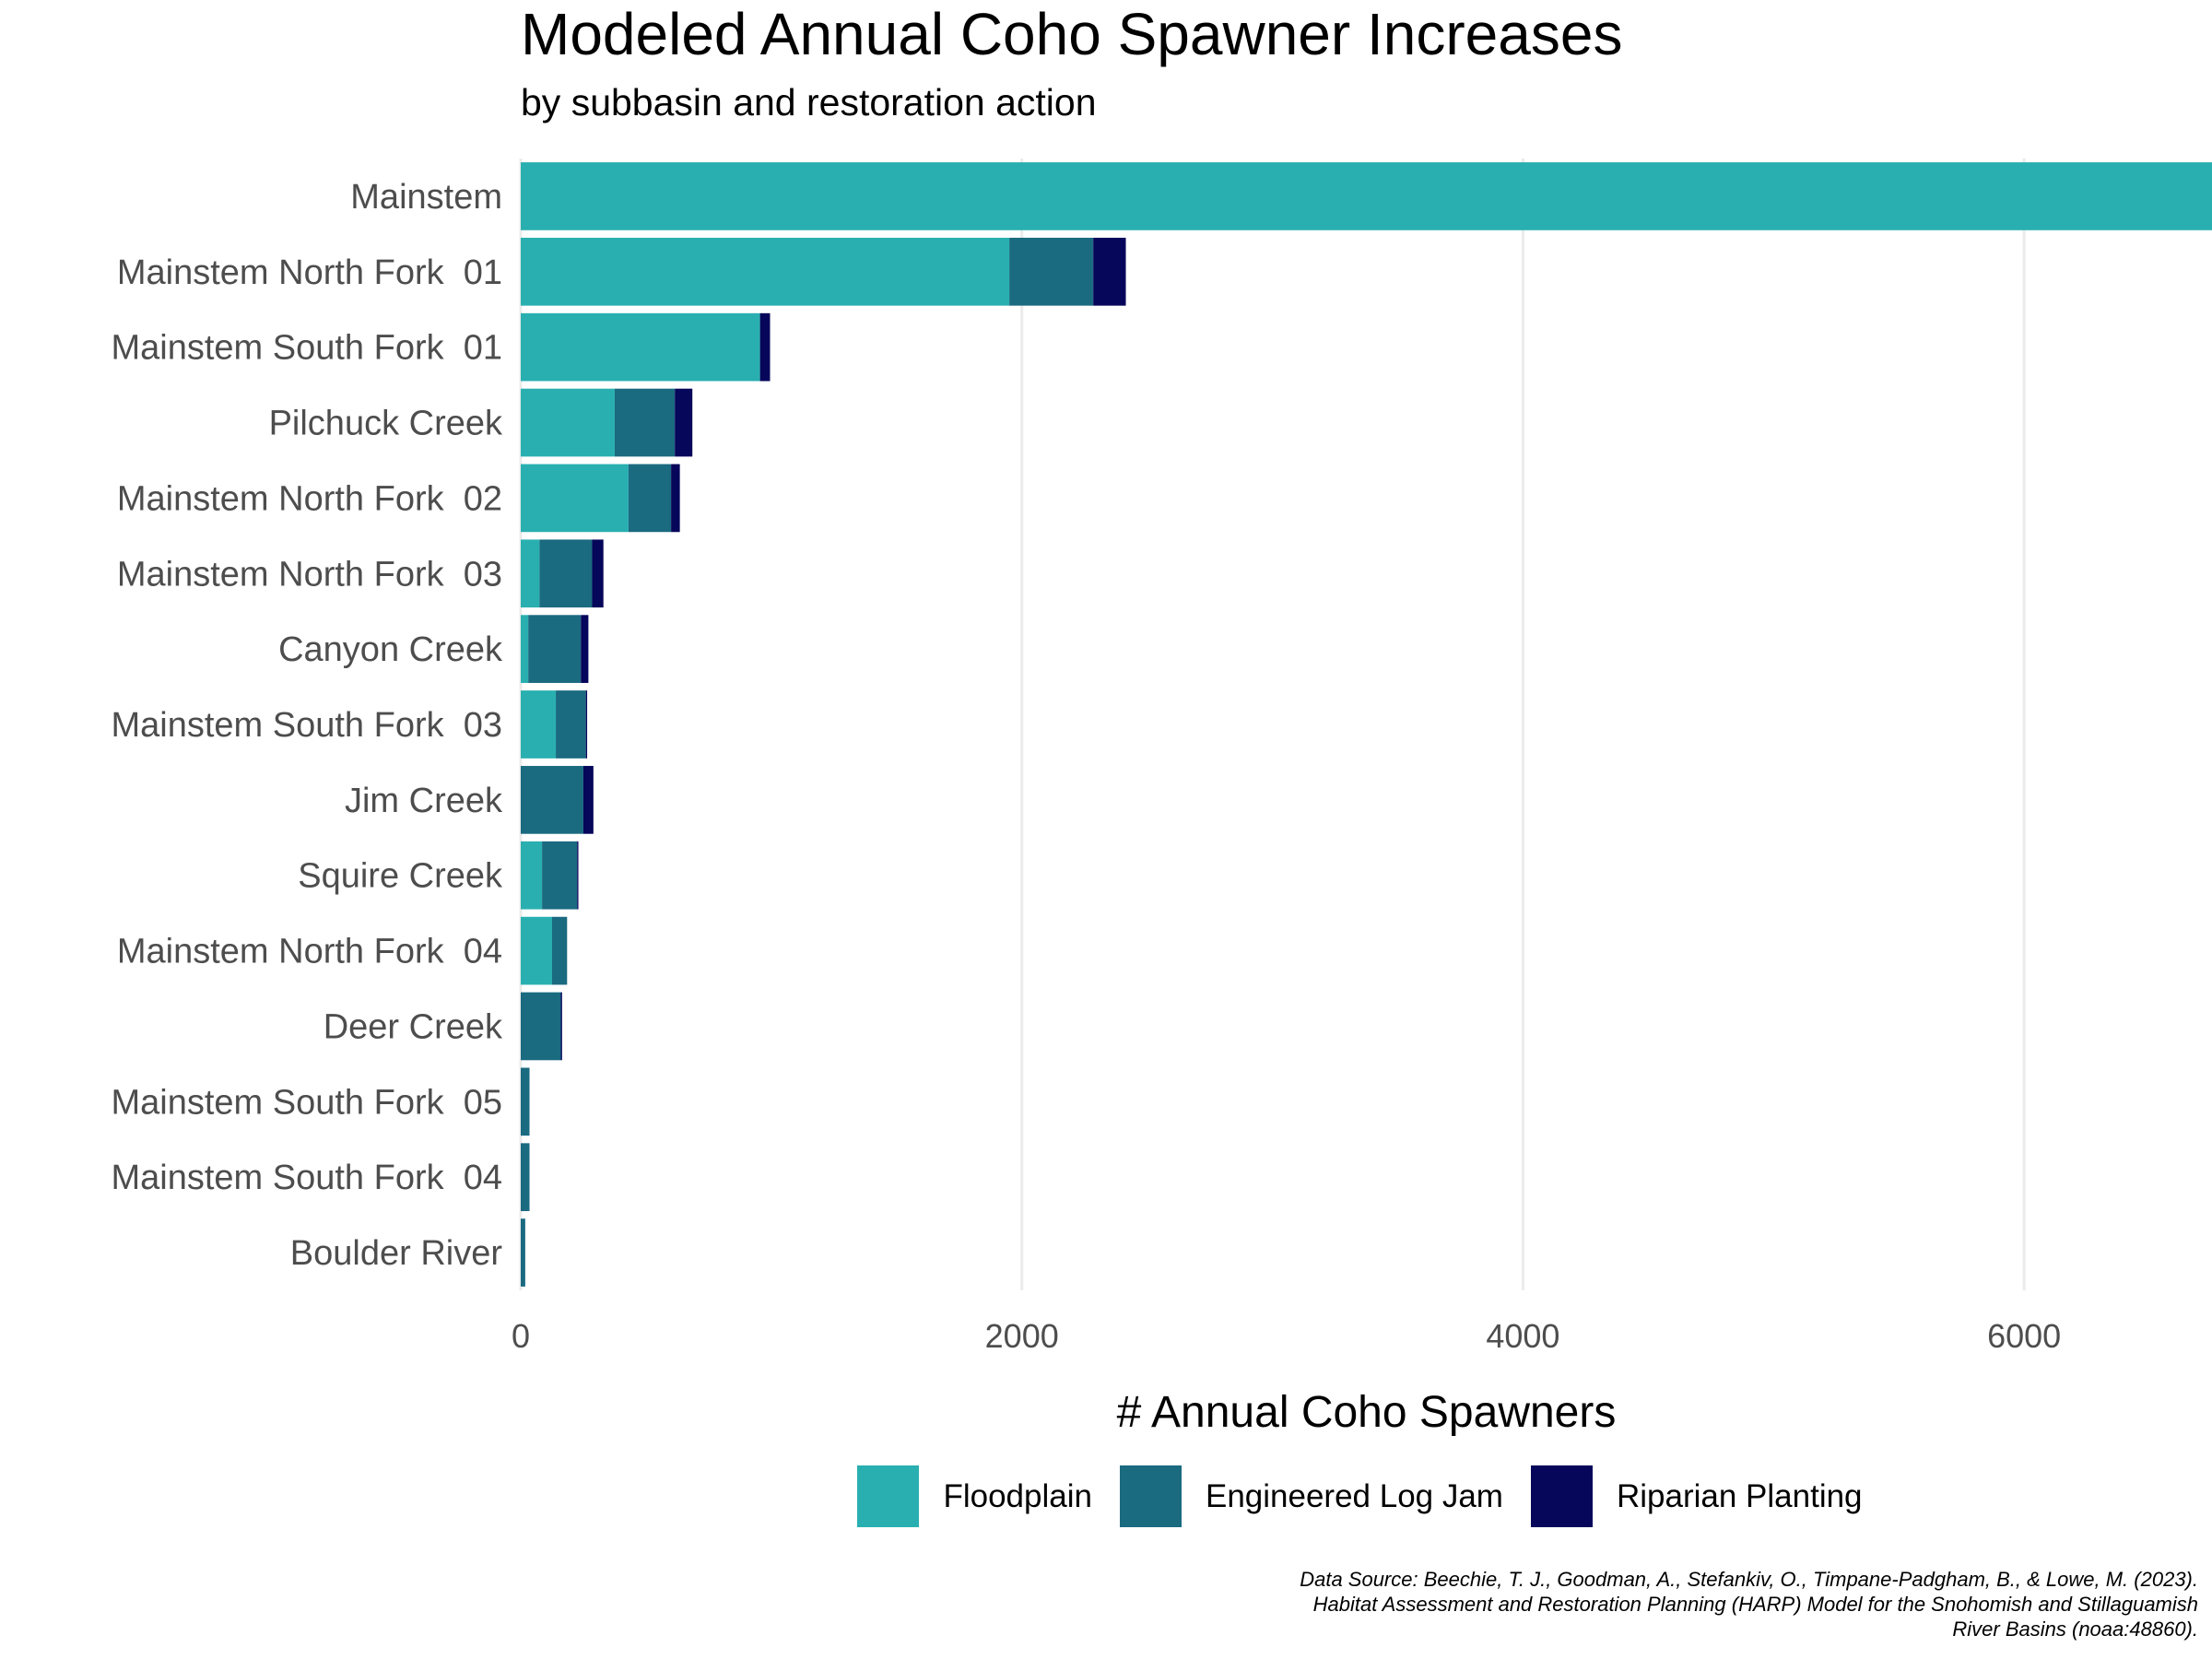 The height and width of the screenshot is (1659, 2212). I want to click on x-tick-label-2000: 2000, so click(1022, 1336).